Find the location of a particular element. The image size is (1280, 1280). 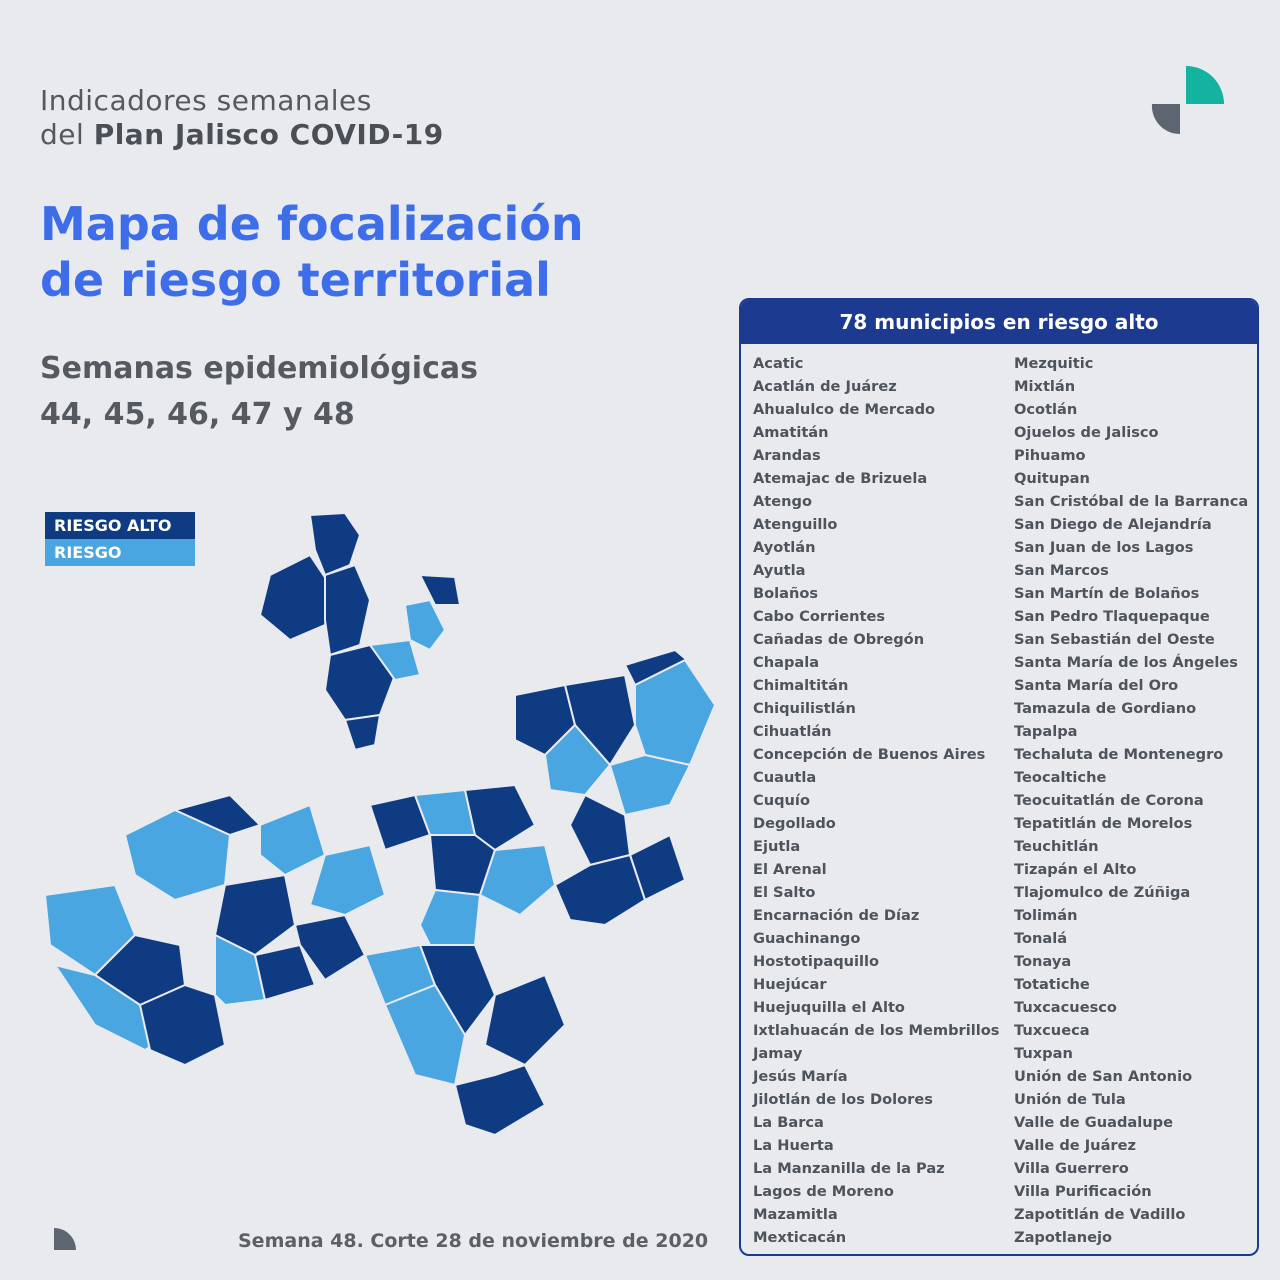

municipality-item: Chiquilistlán is located at coordinates (804, 708).